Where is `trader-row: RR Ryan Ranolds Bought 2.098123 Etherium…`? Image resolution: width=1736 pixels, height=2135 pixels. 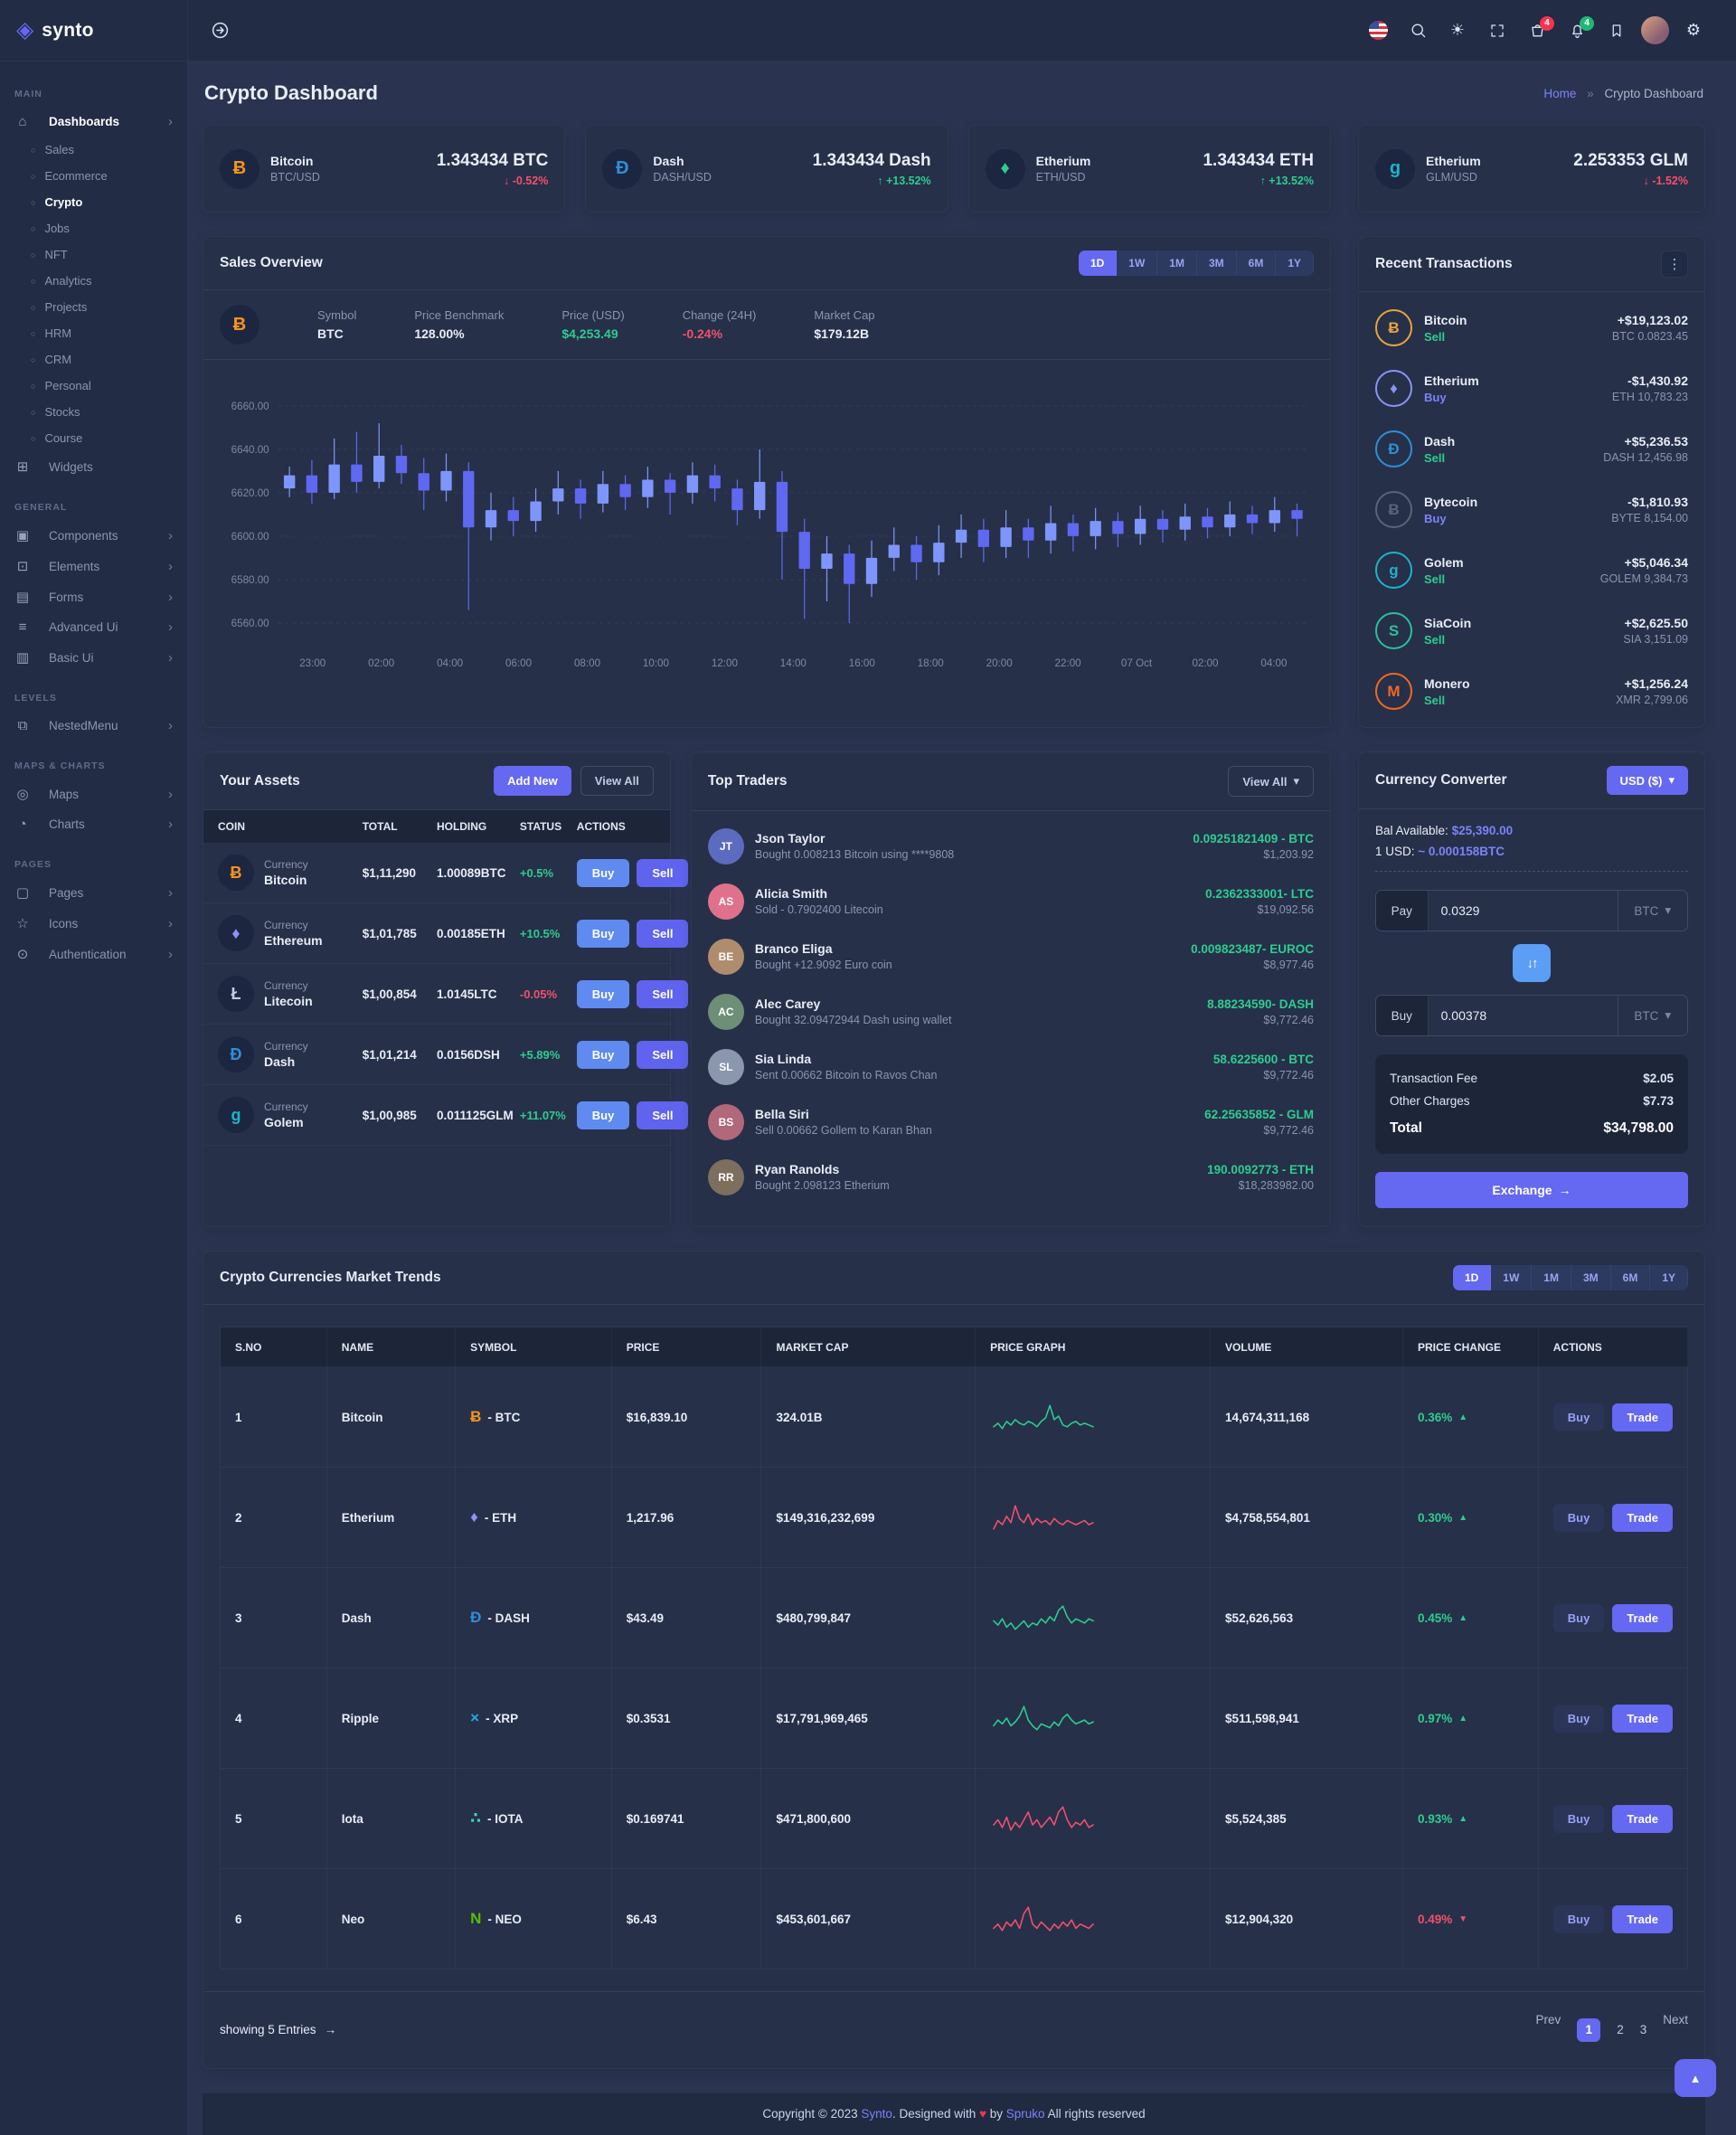
trader-row: RR Ryan Ranolds Bought 2.098123 Etherium… is located at coordinates (1011, 1176).